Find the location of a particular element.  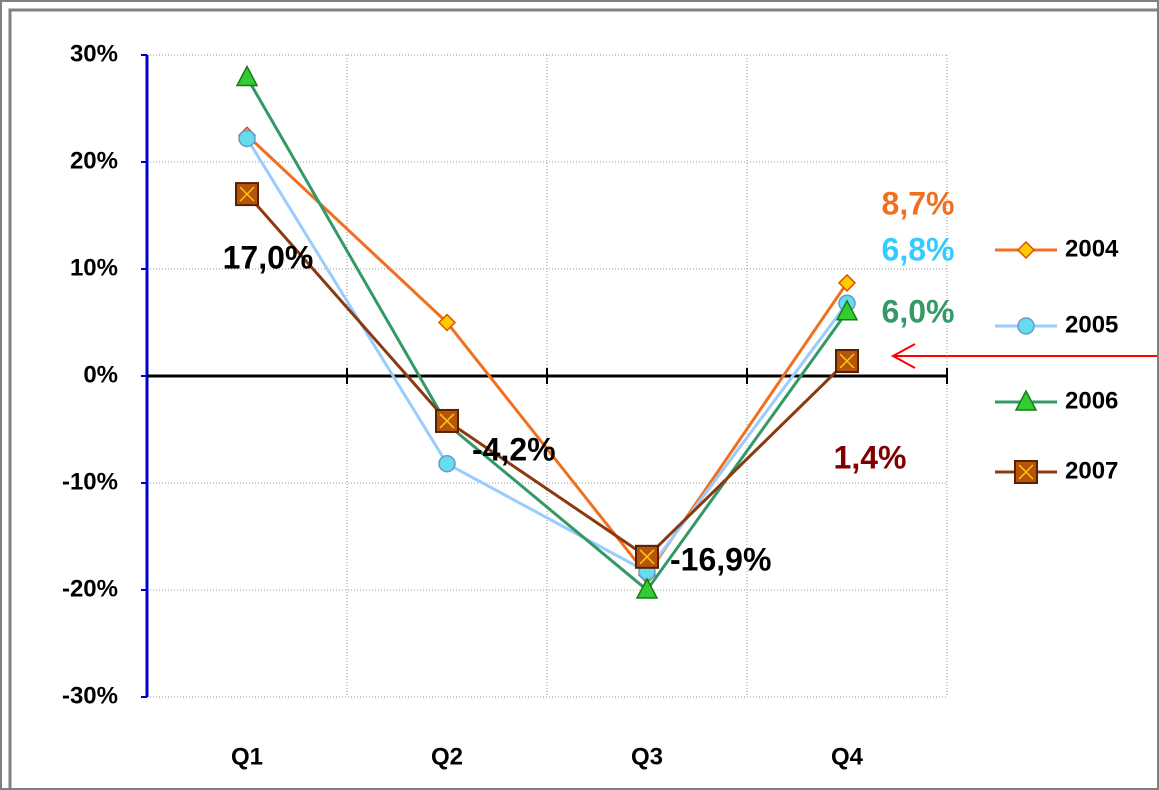

y-tick-label: 20% is located at coordinates (94, 160).